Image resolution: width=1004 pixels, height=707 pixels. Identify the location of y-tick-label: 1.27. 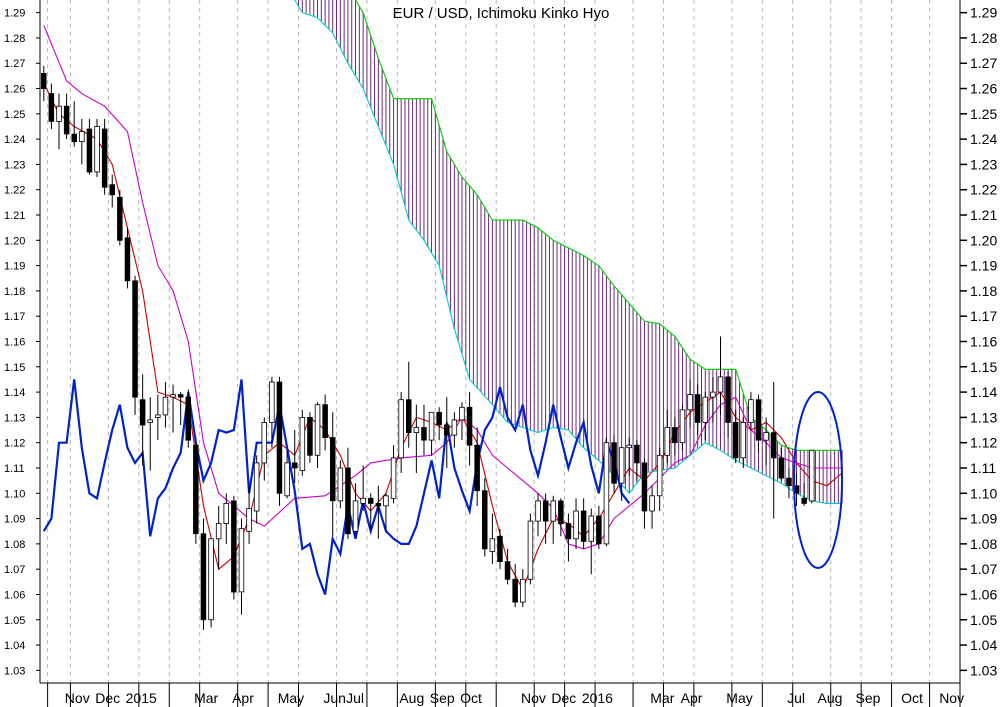
(983, 63).